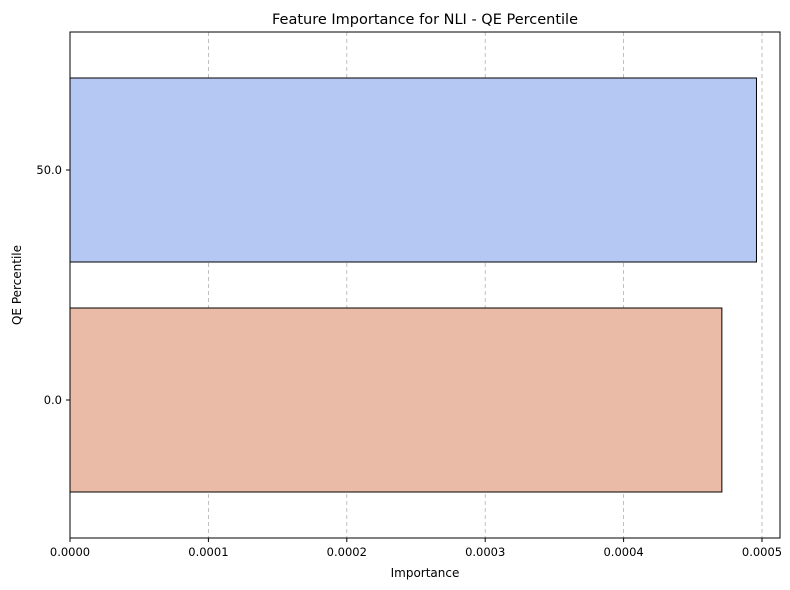 This screenshot has width=790, height=590. What do you see at coordinates (762, 552) in the screenshot?
I see `x-tick-label: 0.0005` at bounding box center [762, 552].